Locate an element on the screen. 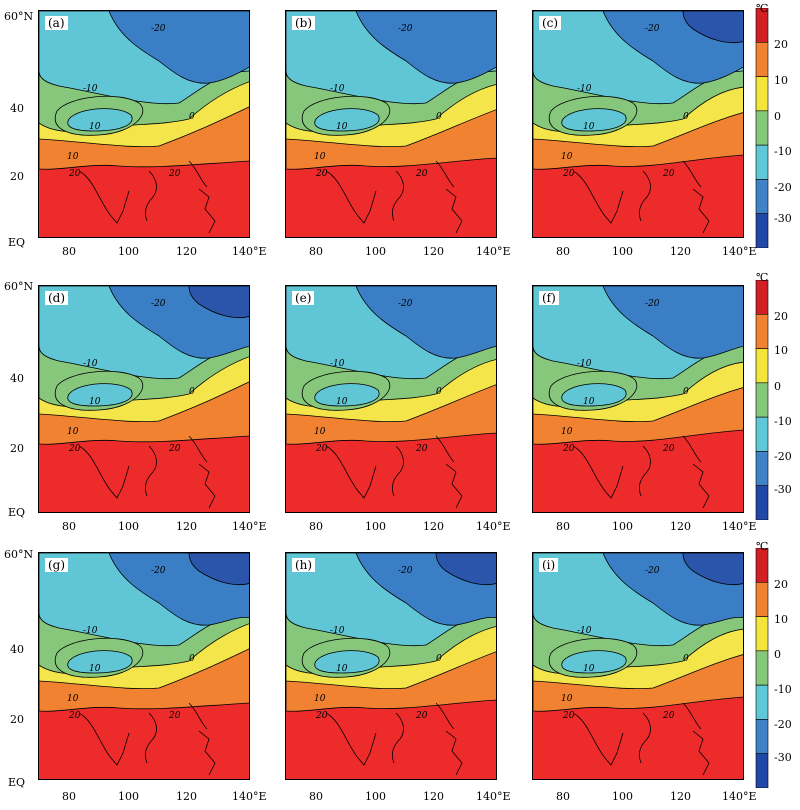 The image size is (800, 810). colorbar-unit: ℃ is located at coordinates (762, 277).